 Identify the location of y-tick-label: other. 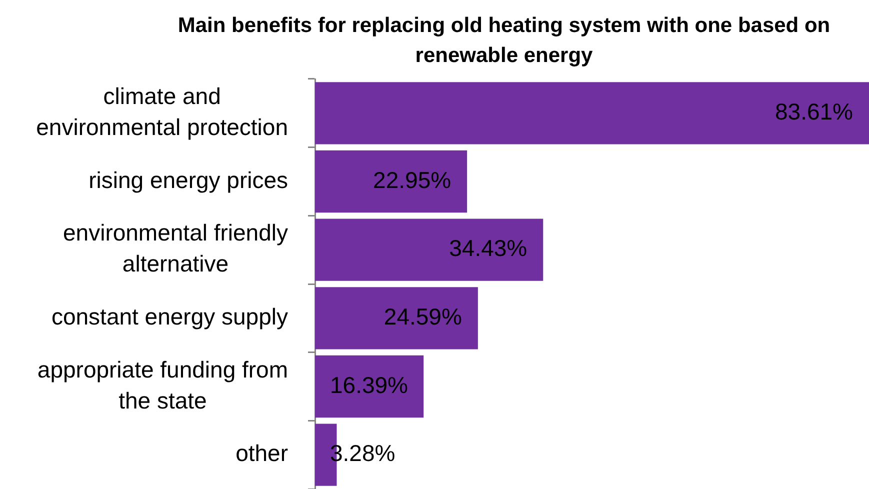
(262, 453).